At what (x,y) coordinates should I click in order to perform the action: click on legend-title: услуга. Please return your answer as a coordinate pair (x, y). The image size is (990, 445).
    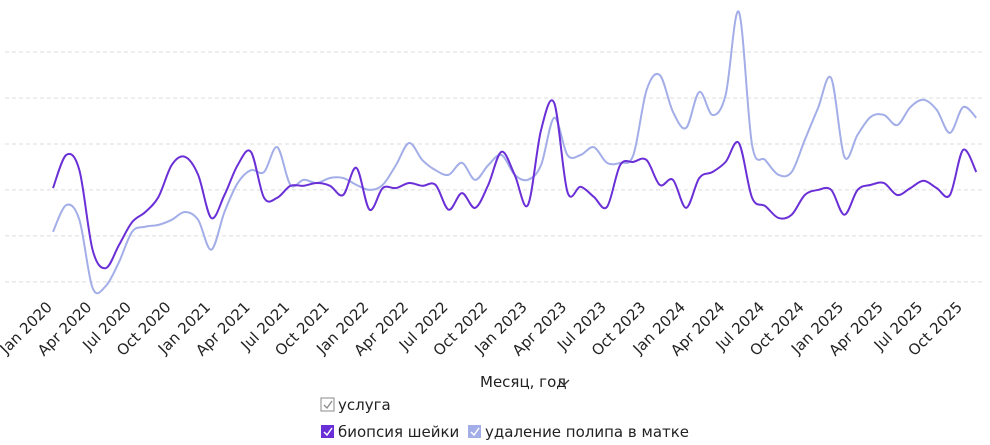
    Looking at the image, I should click on (364, 405).